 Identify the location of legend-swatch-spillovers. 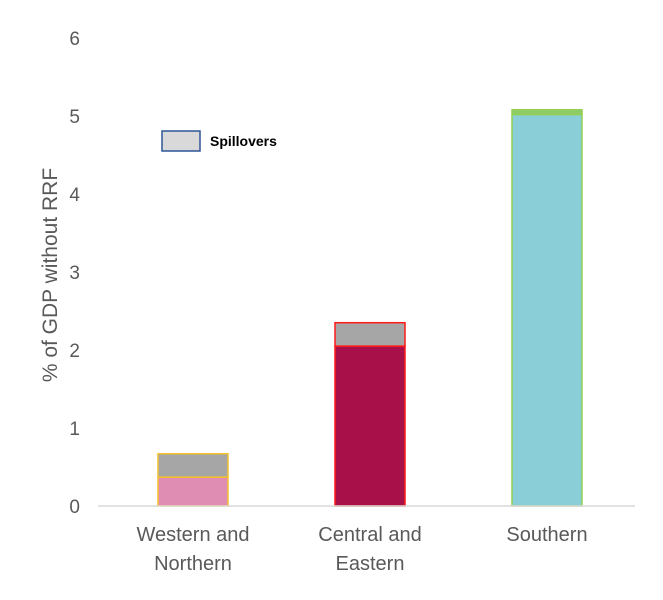
(181, 141).